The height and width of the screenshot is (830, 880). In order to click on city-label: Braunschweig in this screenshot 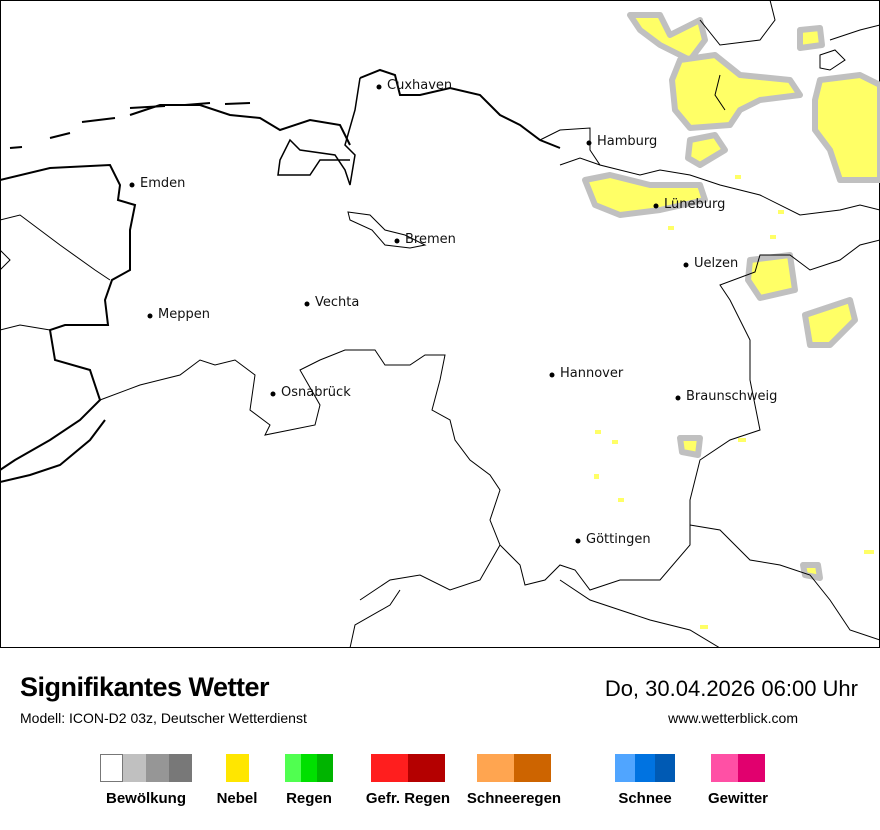, I will do `click(731, 396)`.